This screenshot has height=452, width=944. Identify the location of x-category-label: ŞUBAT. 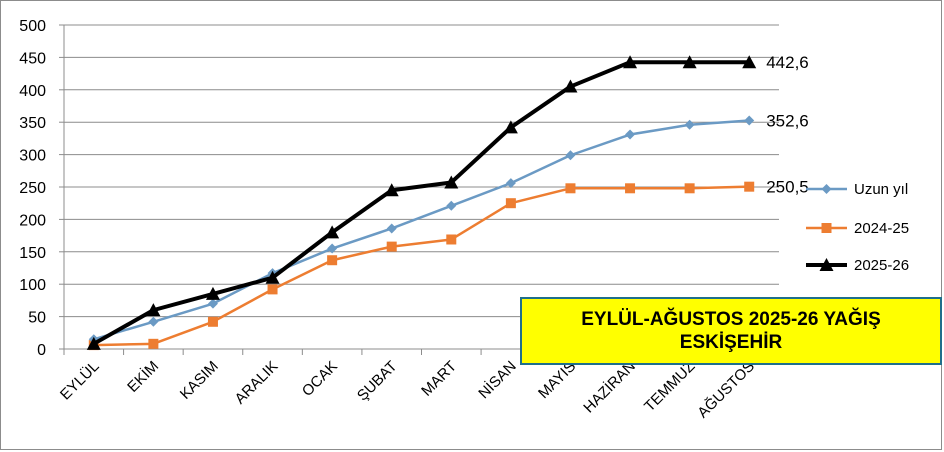
(377, 381).